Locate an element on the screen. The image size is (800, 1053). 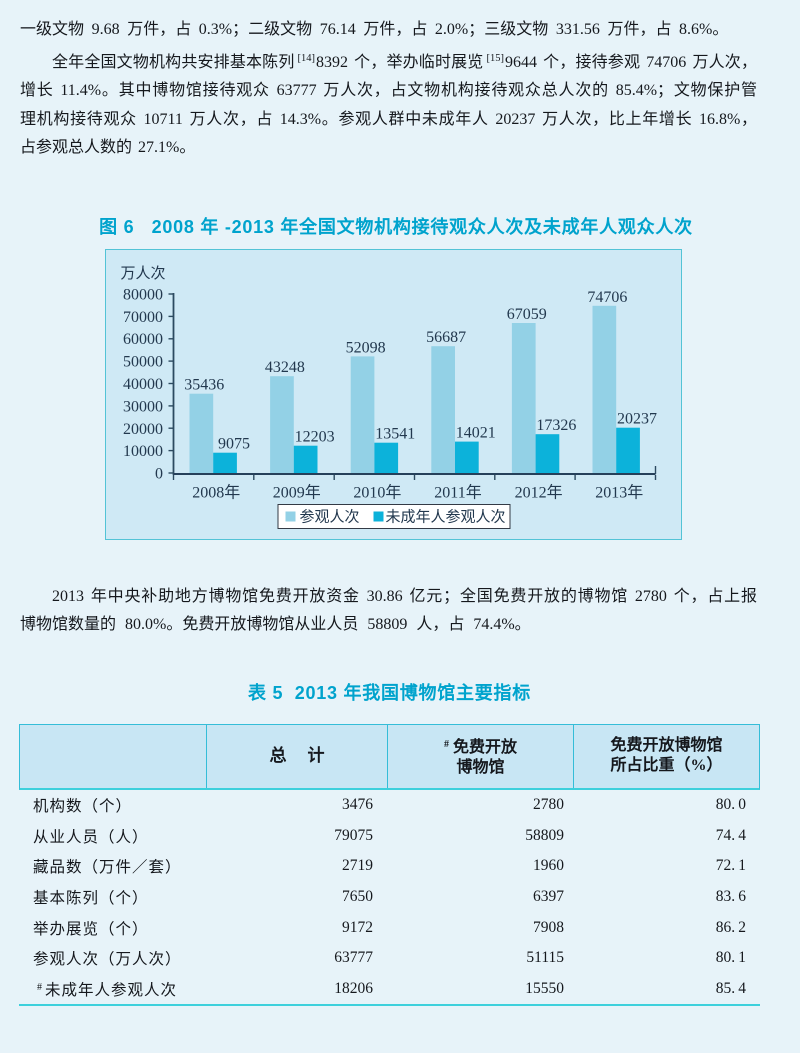
svg-text: 2012年 is located at coordinates (539, 493).